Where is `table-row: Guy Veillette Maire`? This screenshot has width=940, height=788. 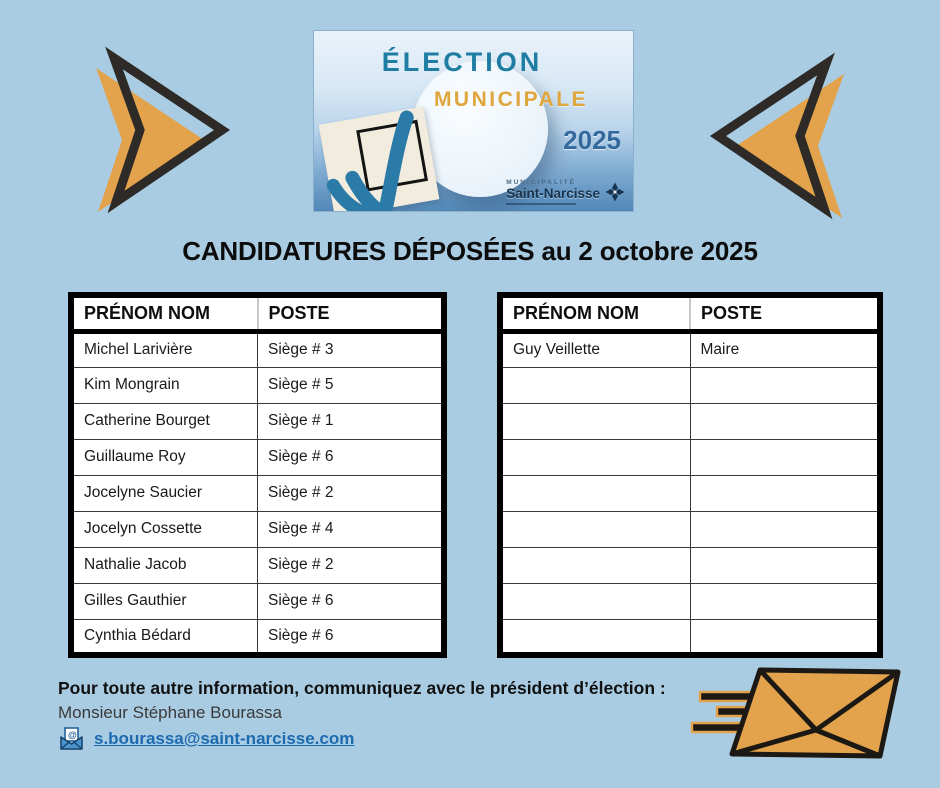 table-row: Guy Veillette Maire is located at coordinates (690, 349).